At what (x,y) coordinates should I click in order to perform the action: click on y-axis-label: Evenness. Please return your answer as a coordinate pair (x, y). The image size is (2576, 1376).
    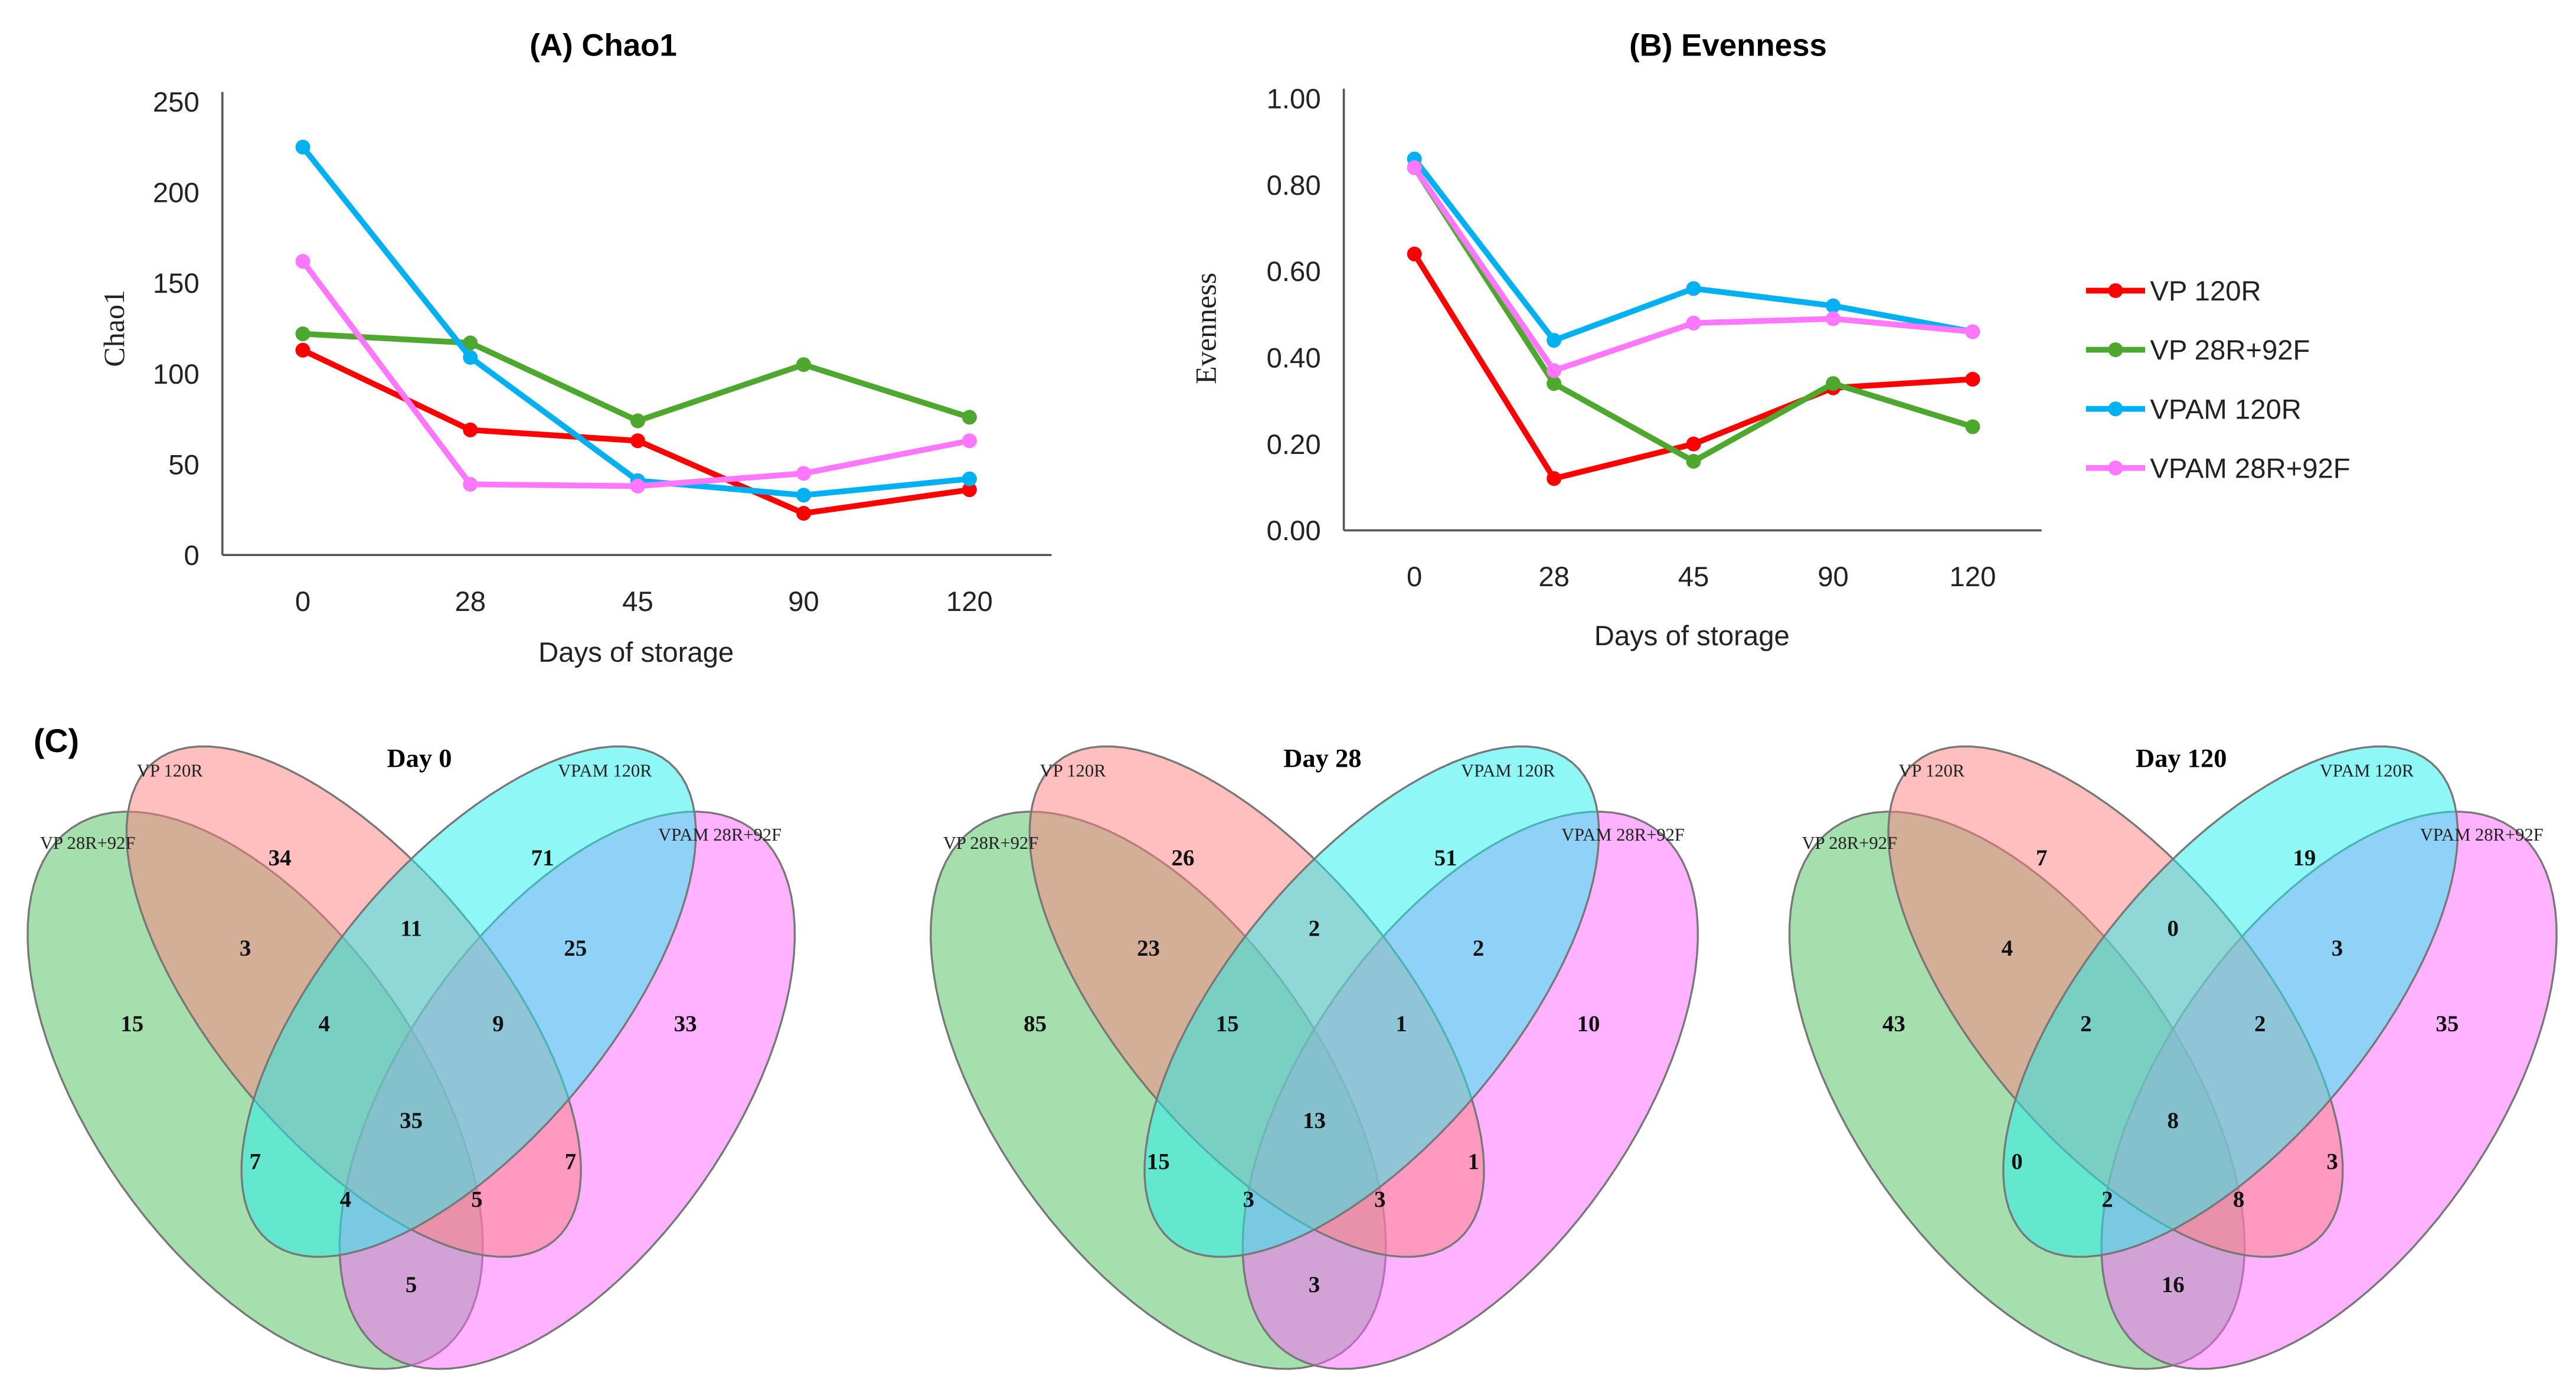
    Looking at the image, I should click on (1205, 328).